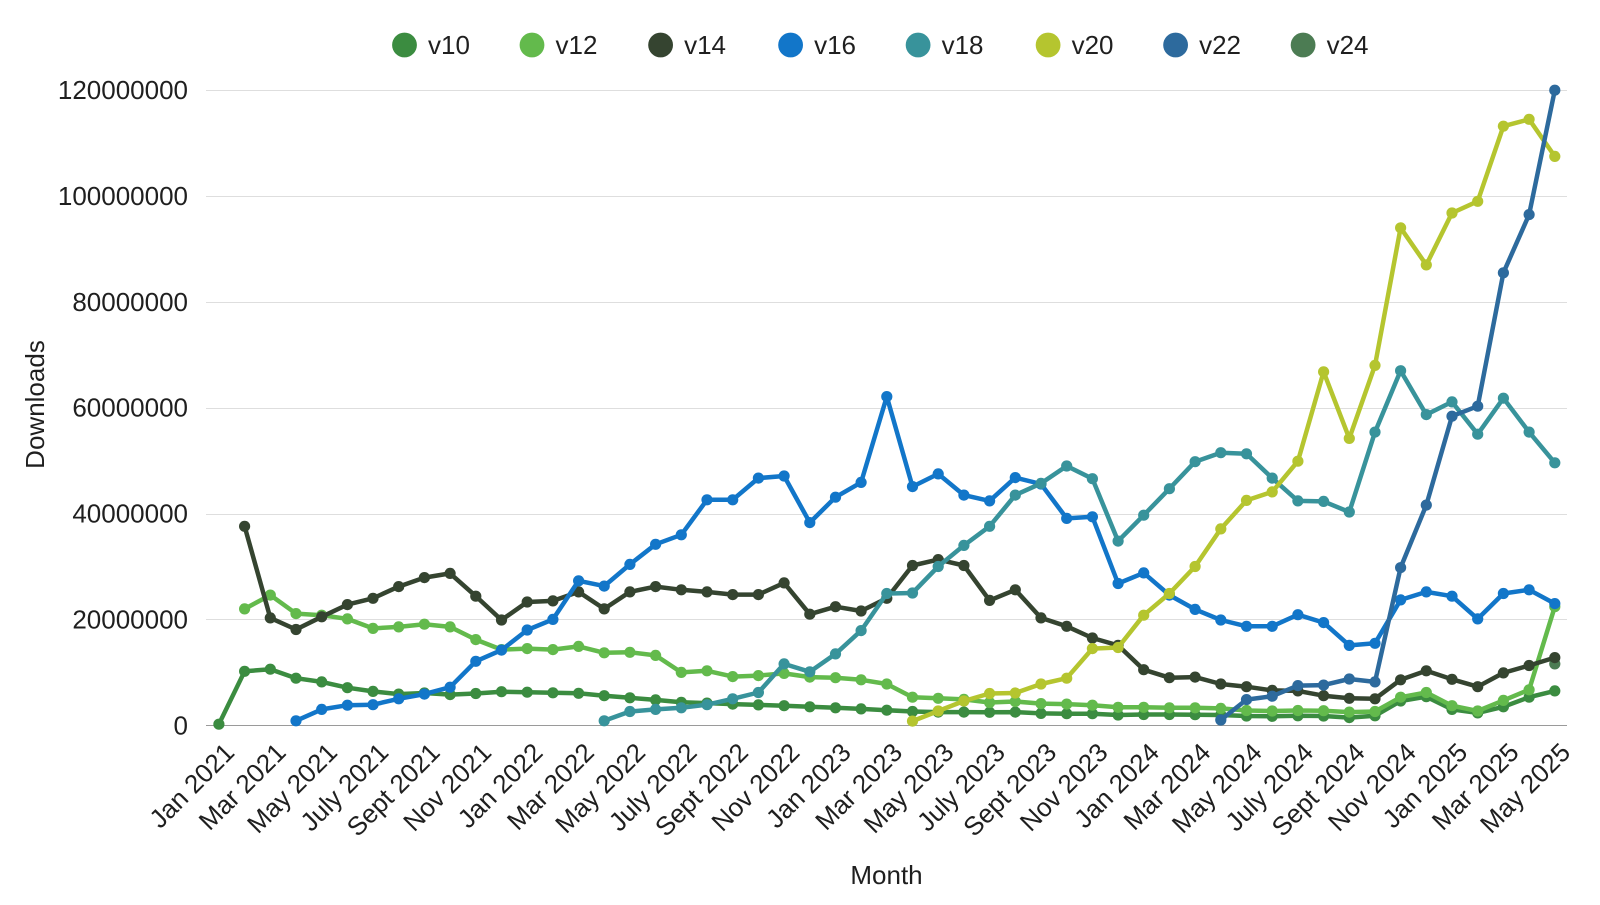 The height and width of the screenshot is (905, 1600). I want to click on svg-text: v10, so click(449, 45).